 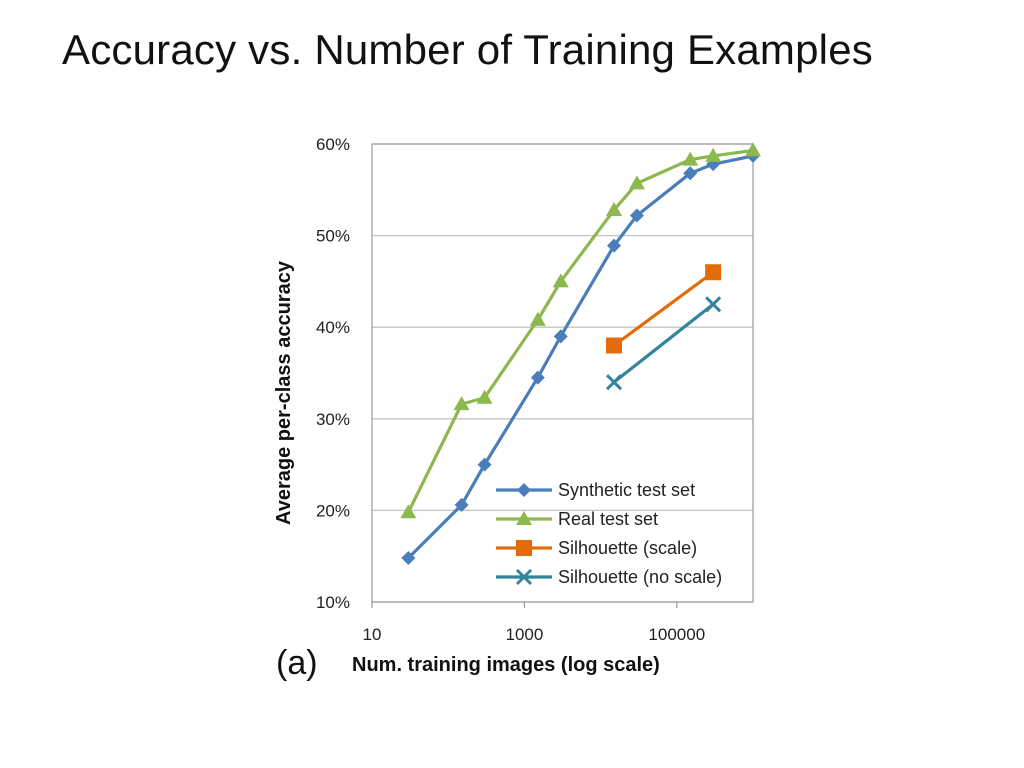 I want to click on x-tick-label: 10, so click(x=372, y=634).